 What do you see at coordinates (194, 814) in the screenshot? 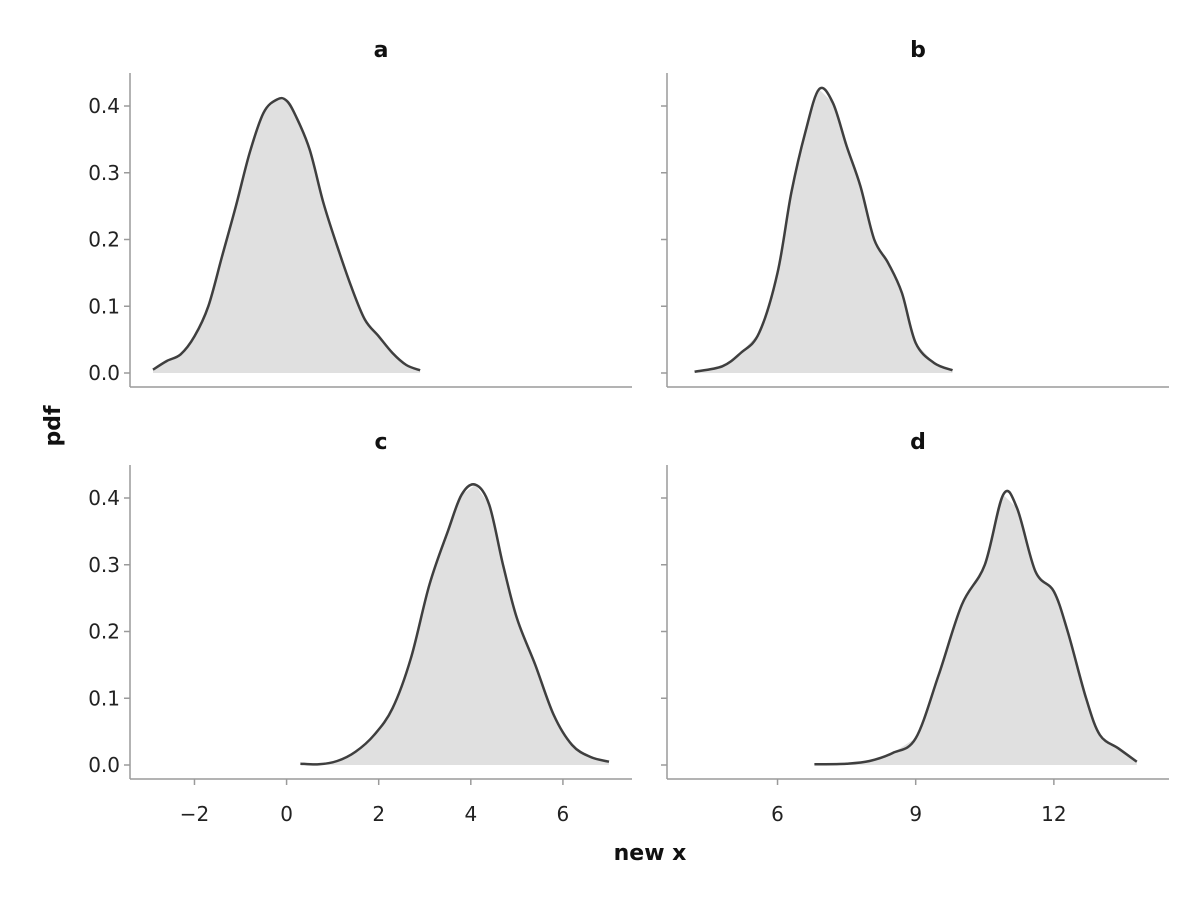
I see `x-tick-label: −2` at bounding box center [194, 814].